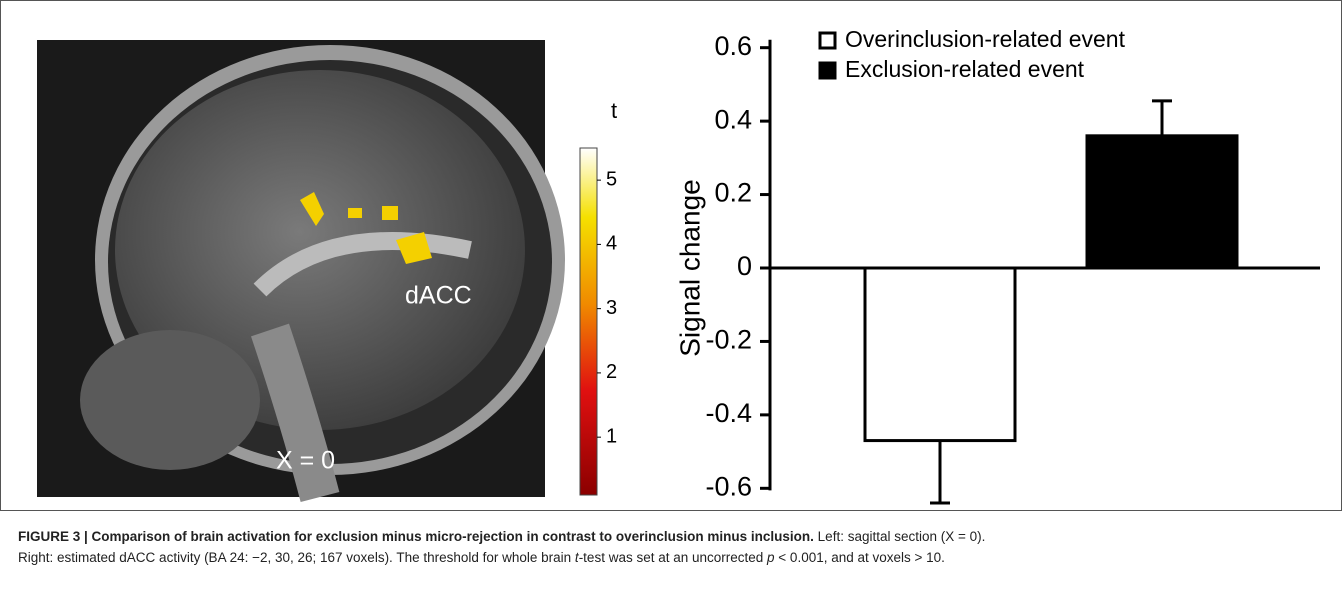 Image resolution: width=1342 pixels, height=593 pixels. What do you see at coordinates (611, 244) in the screenshot?
I see `colorbar-tick-label: 4` at bounding box center [611, 244].